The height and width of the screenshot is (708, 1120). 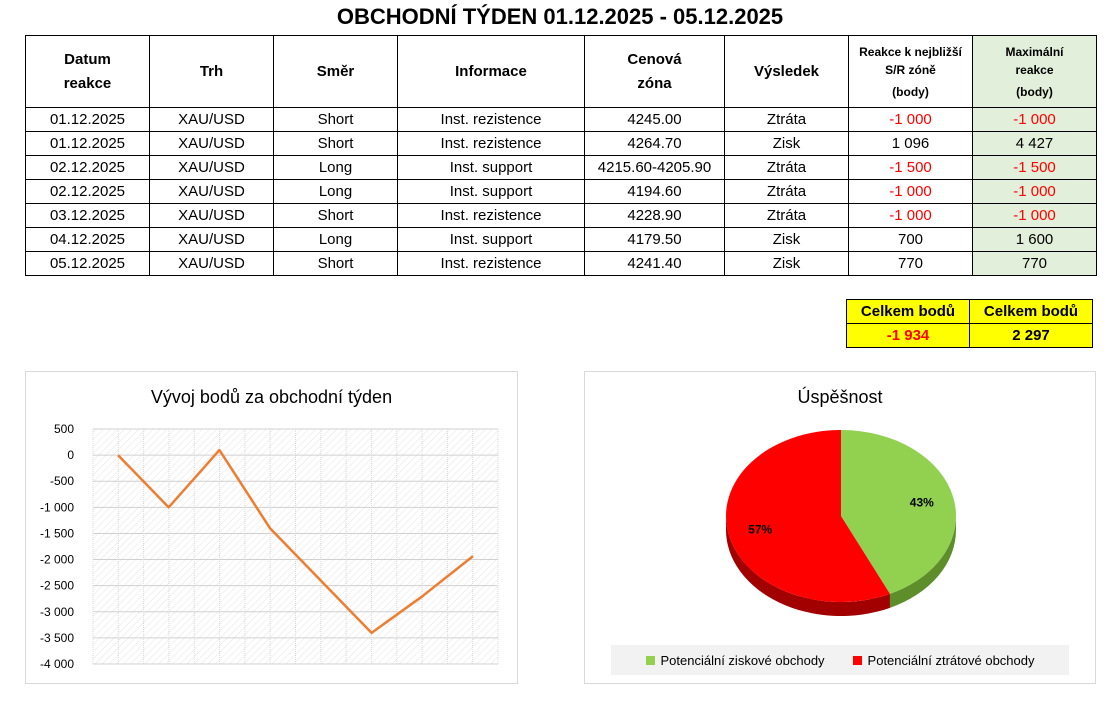 What do you see at coordinates (87, 239) in the screenshot?
I see `cell-date: 04.12.2025` at bounding box center [87, 239].